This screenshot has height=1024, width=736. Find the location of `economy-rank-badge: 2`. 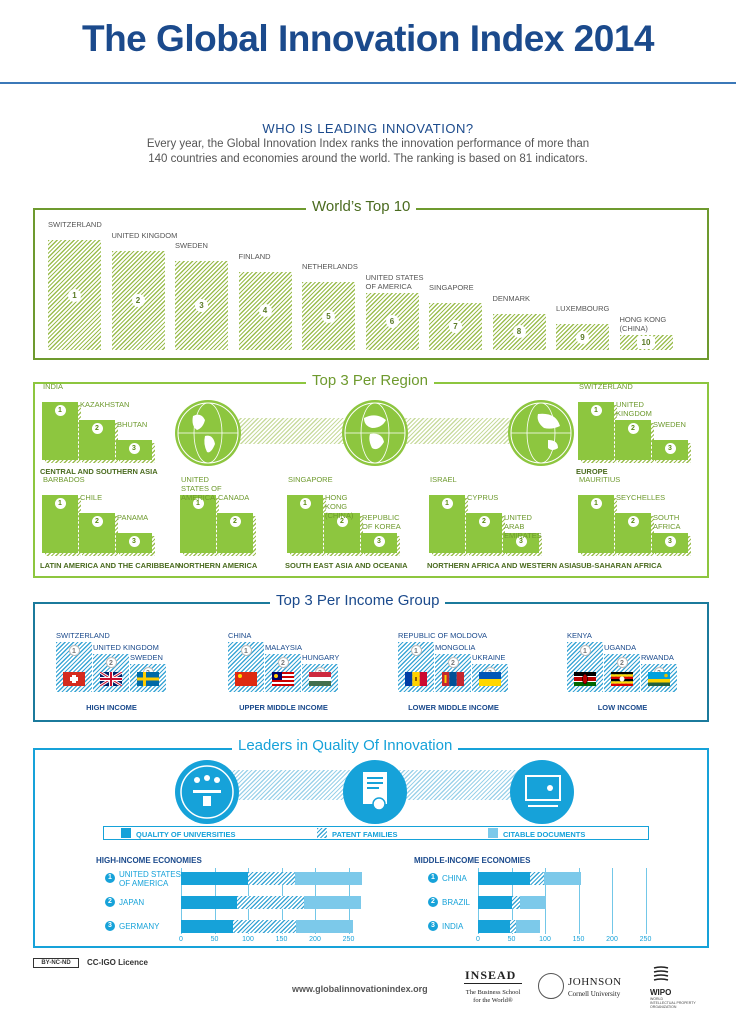

economy-rank-badge: 2 is located at coordinates (433, 902).